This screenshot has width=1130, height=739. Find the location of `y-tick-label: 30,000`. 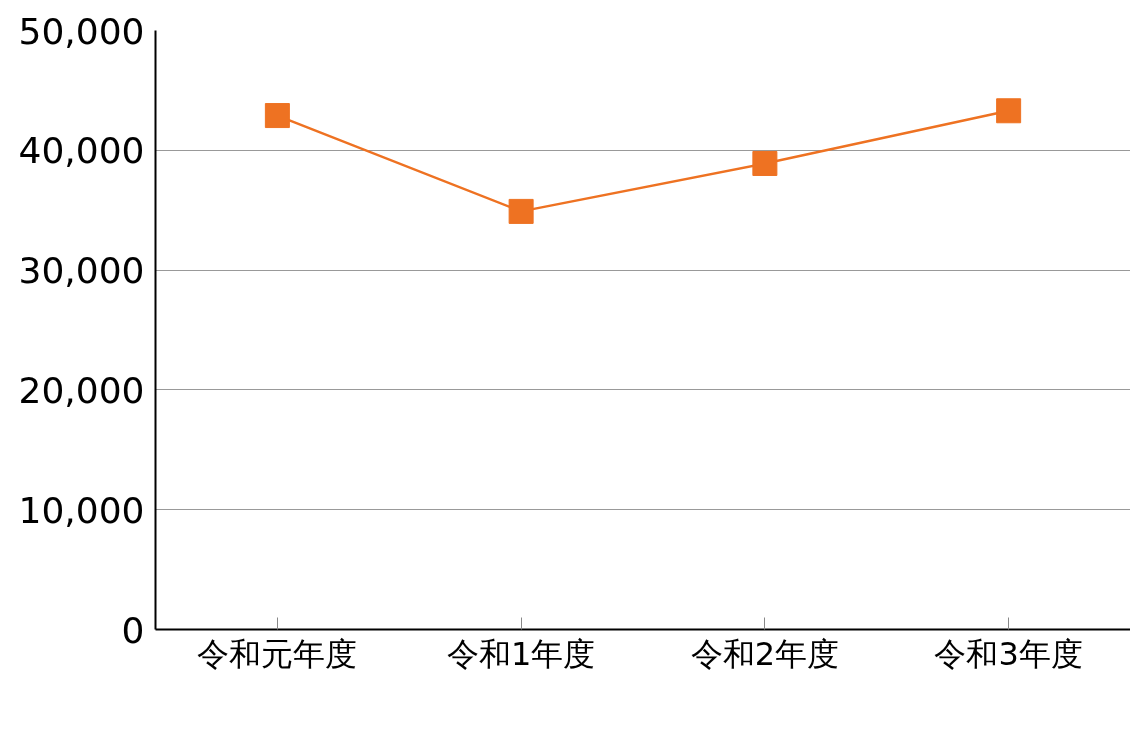

y-tick-label: 30,000 is located at coordinates (81, 271).